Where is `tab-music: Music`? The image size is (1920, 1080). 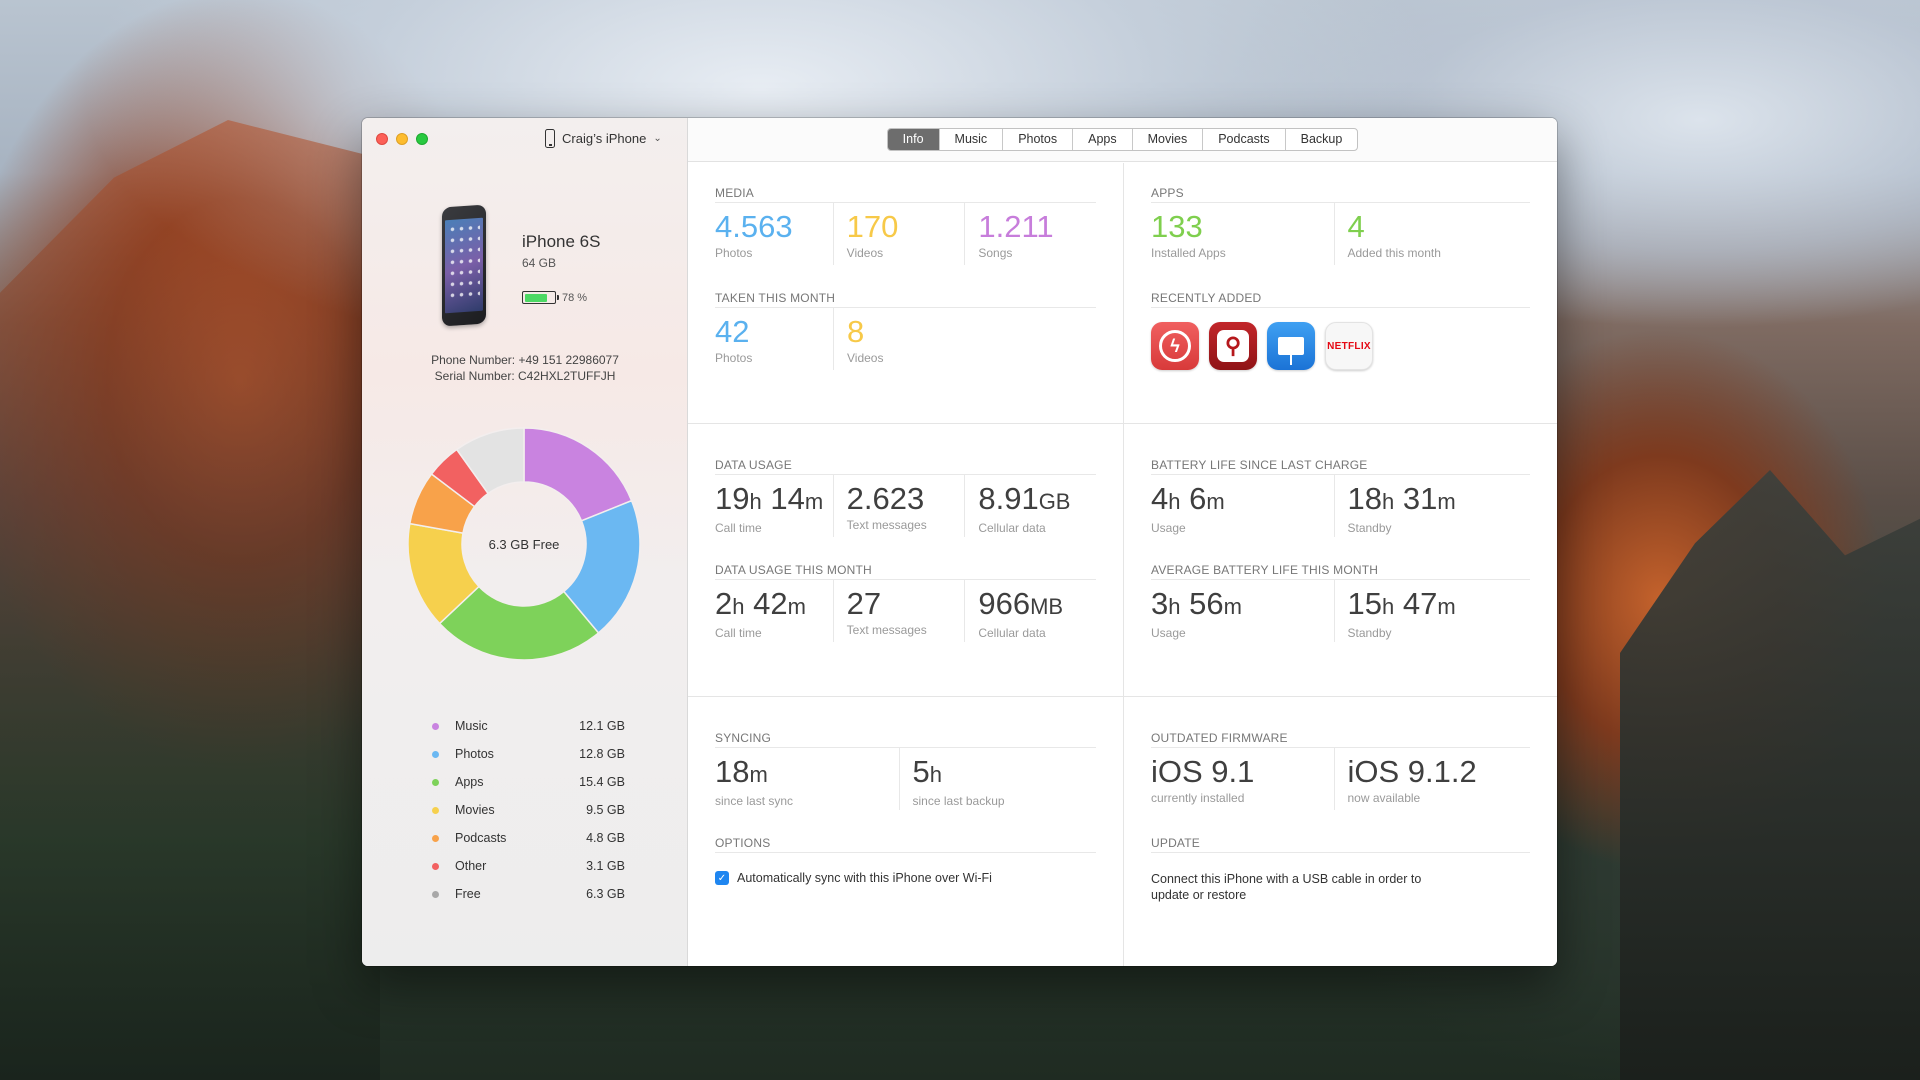 tab-music: Music is located at coordinates (971, 139).